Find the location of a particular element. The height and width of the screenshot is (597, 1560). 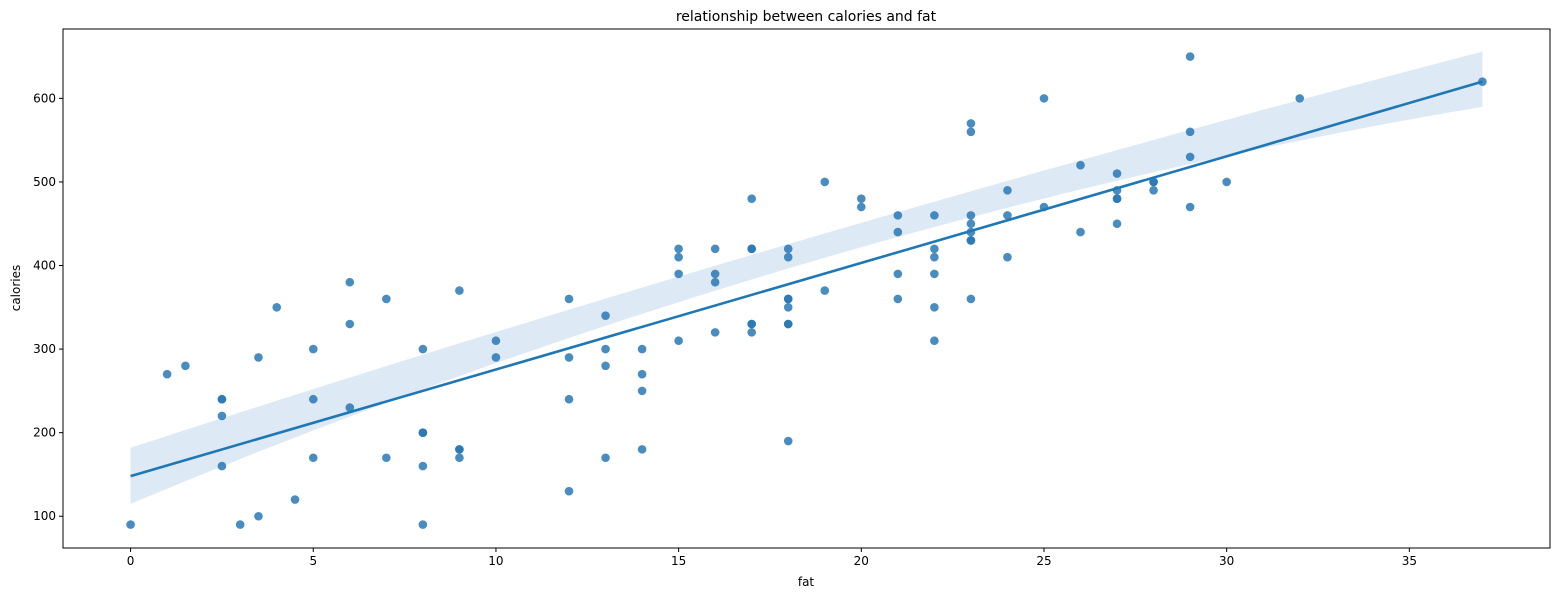

x-tick-label: 10 is located at coordinates (495, 561).